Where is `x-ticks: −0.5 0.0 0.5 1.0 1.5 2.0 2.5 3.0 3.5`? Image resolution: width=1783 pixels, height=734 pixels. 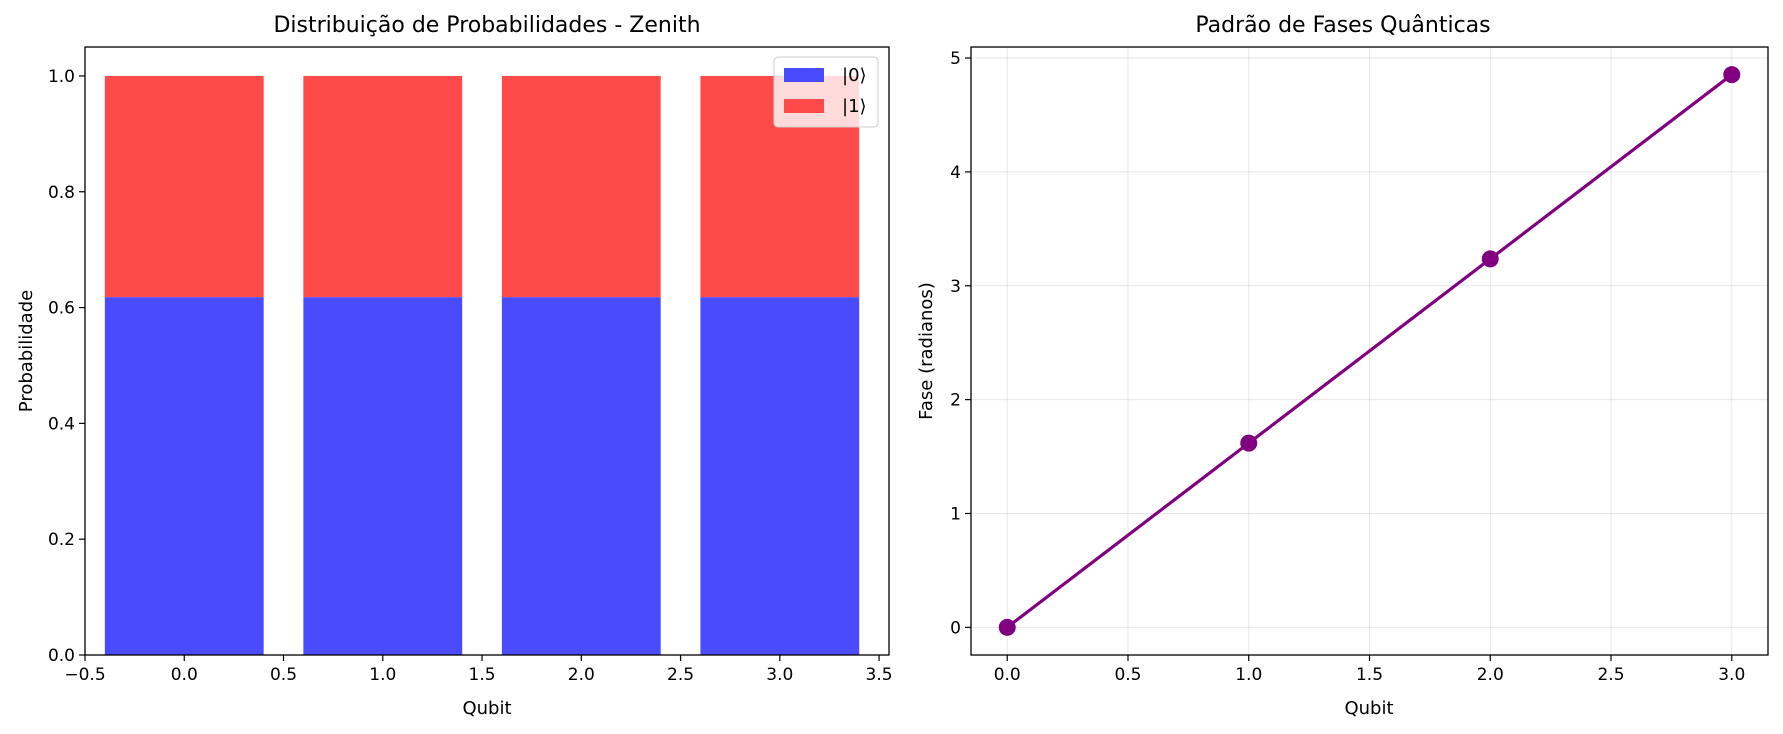
x-ticks: −0.5 0.0 0.5 1.0 1.5 2.0 2.5 3.0 3.5 is located at coordinates (478, 670).